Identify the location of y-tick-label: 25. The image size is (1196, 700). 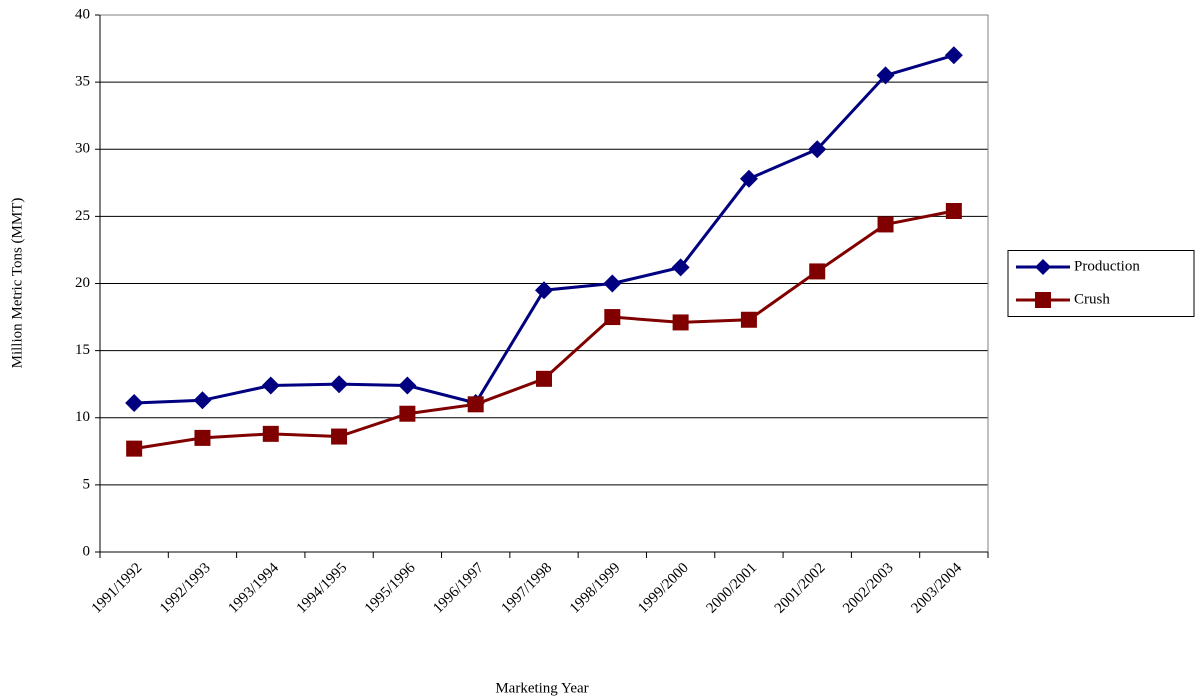
(82, 216).